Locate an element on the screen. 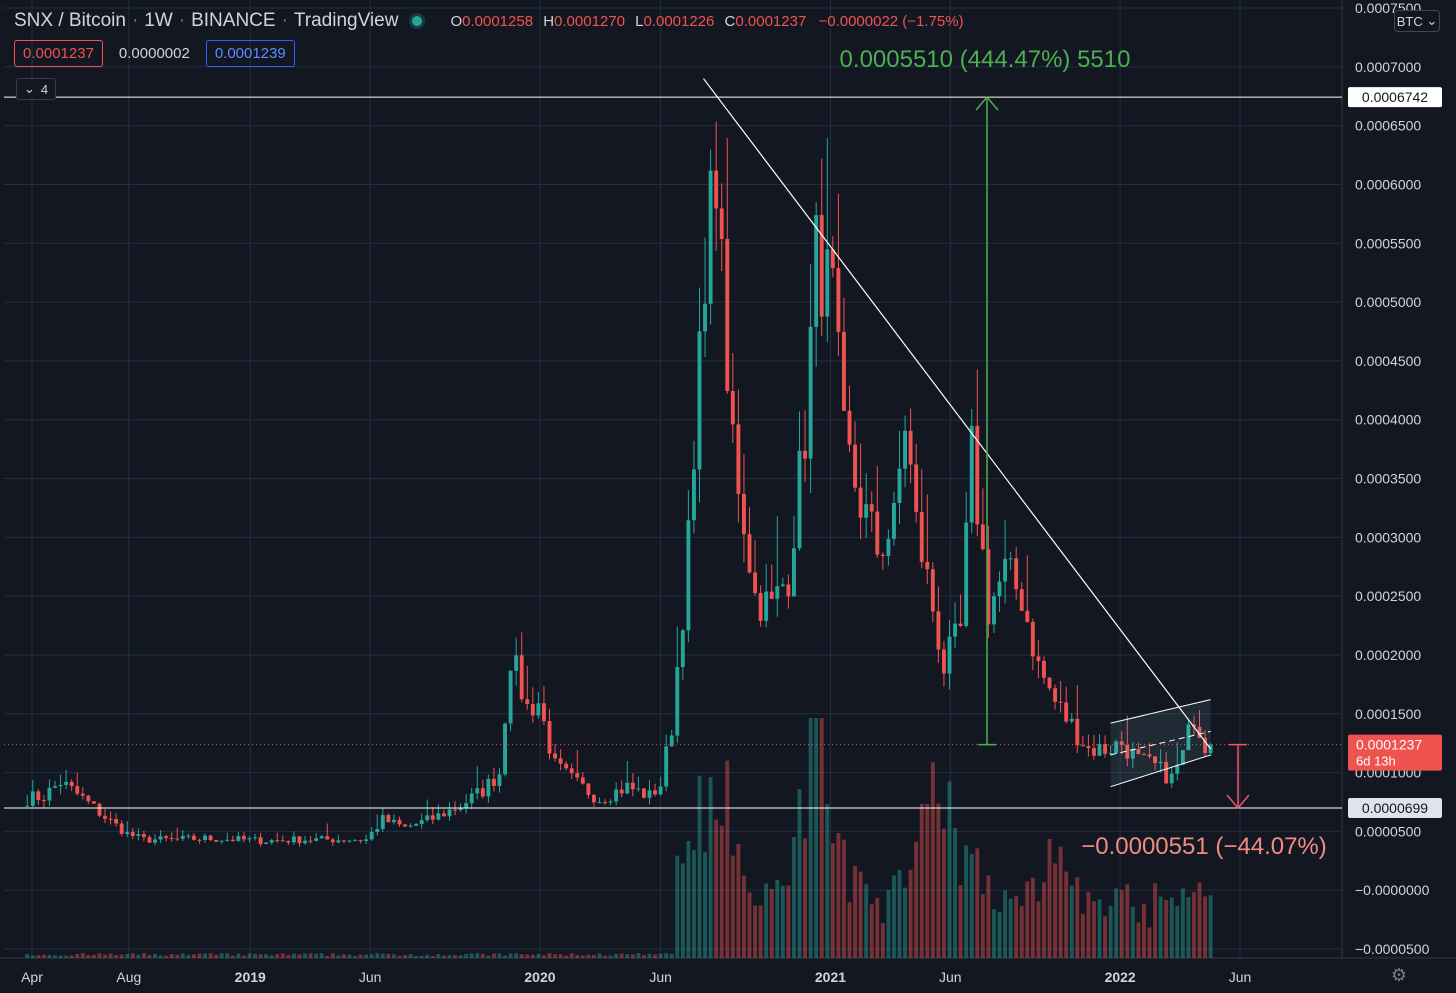 The width and height of the screenshot is (1456, 993). y-tick-label: 0.0003500 is located at coordinates (1388, 479).